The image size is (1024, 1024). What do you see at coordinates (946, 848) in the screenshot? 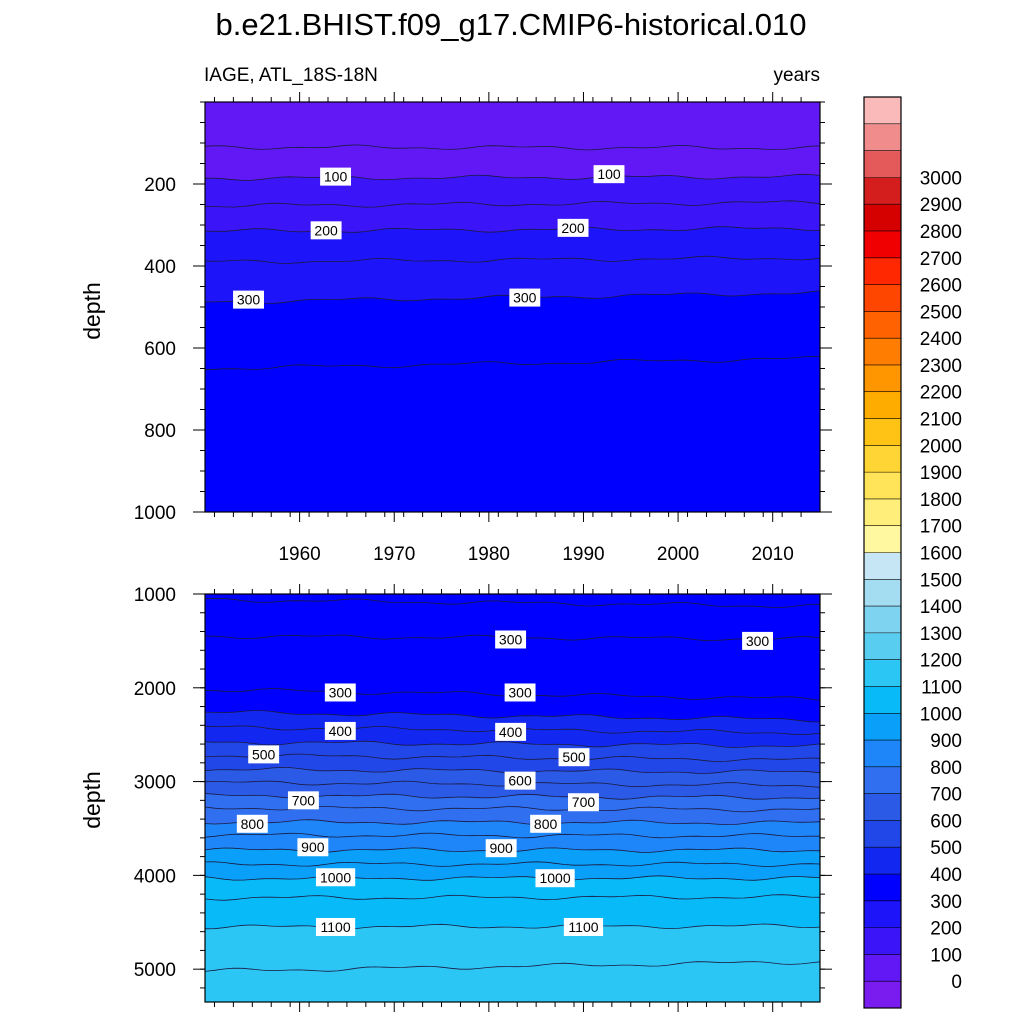
I see `colorbar-tick-label: 500` at bounding box center [946, 848].